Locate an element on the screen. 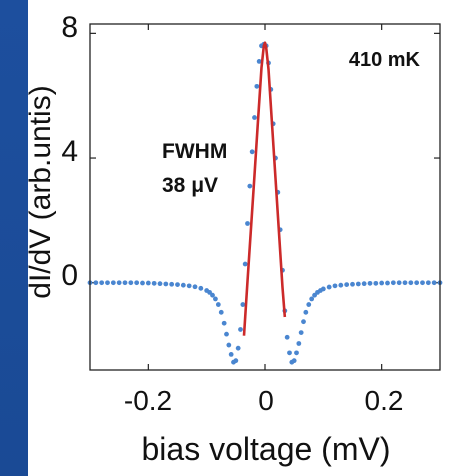 The width and height of the screenshot is (452, 476). ytick-label-8: 8 is located at coordinates (69, 27).